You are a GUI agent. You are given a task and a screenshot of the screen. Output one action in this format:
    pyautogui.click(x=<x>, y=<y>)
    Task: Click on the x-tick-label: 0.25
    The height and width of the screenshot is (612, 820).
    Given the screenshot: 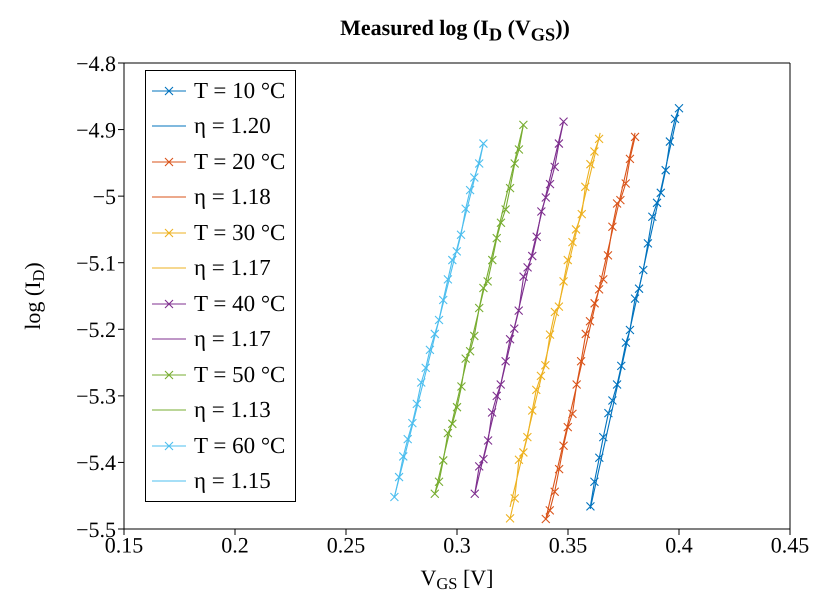 What is the action you would take?
    pyautogui.click(x=346, y=545)
    